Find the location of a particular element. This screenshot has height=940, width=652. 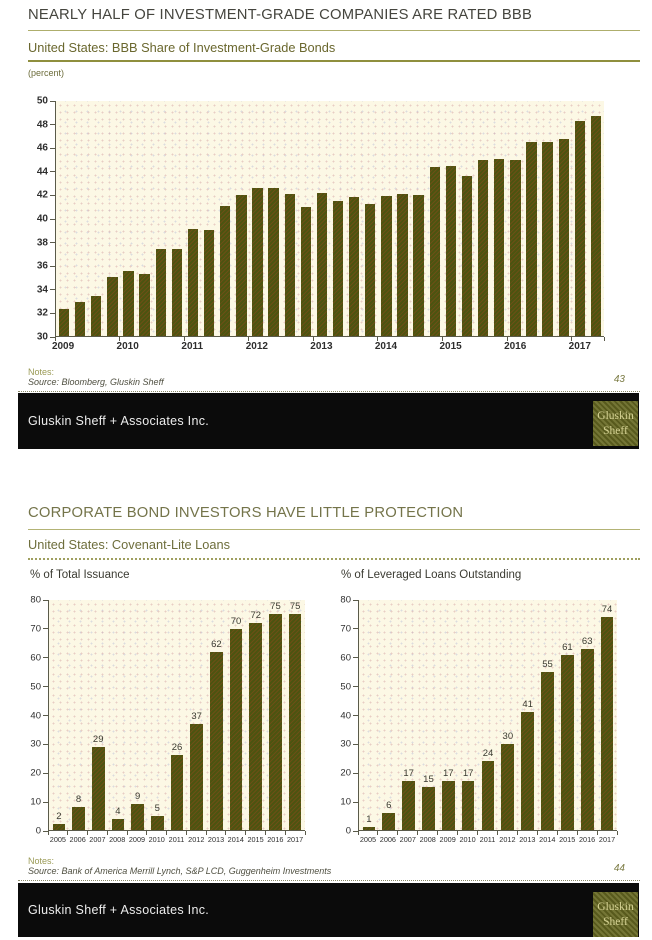

source-text: Source: Bloomberg, Gluskin Sheff is located at coordinates (96, 382).